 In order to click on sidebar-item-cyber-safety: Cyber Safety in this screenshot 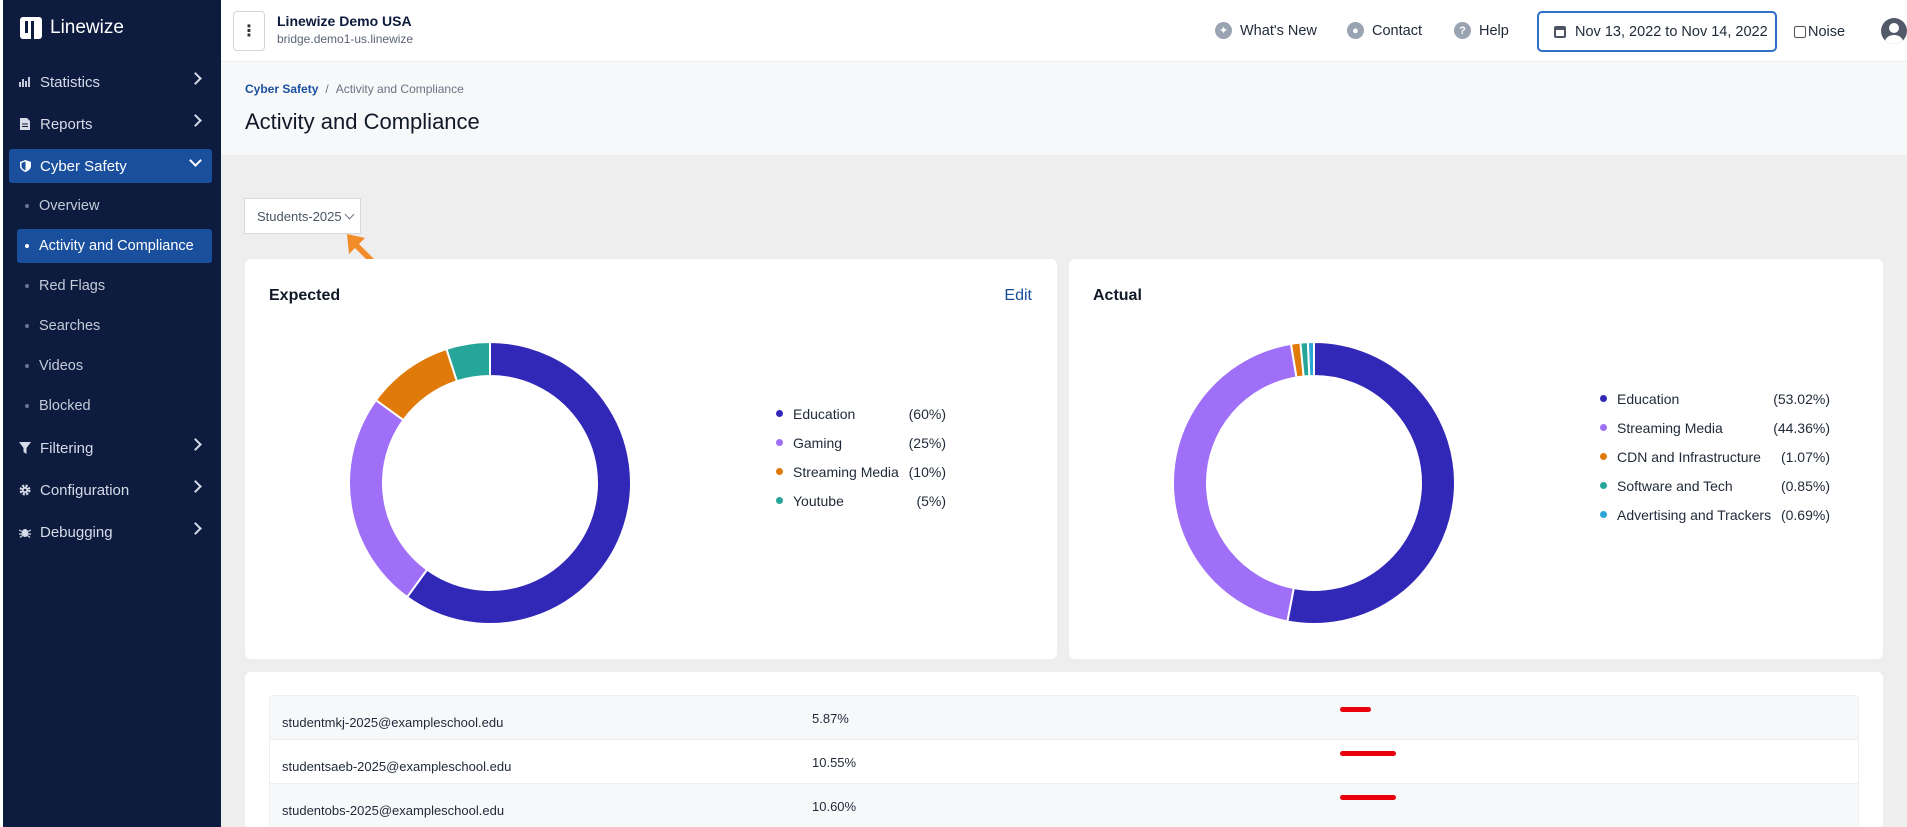, I will do `click(110, 166)`.